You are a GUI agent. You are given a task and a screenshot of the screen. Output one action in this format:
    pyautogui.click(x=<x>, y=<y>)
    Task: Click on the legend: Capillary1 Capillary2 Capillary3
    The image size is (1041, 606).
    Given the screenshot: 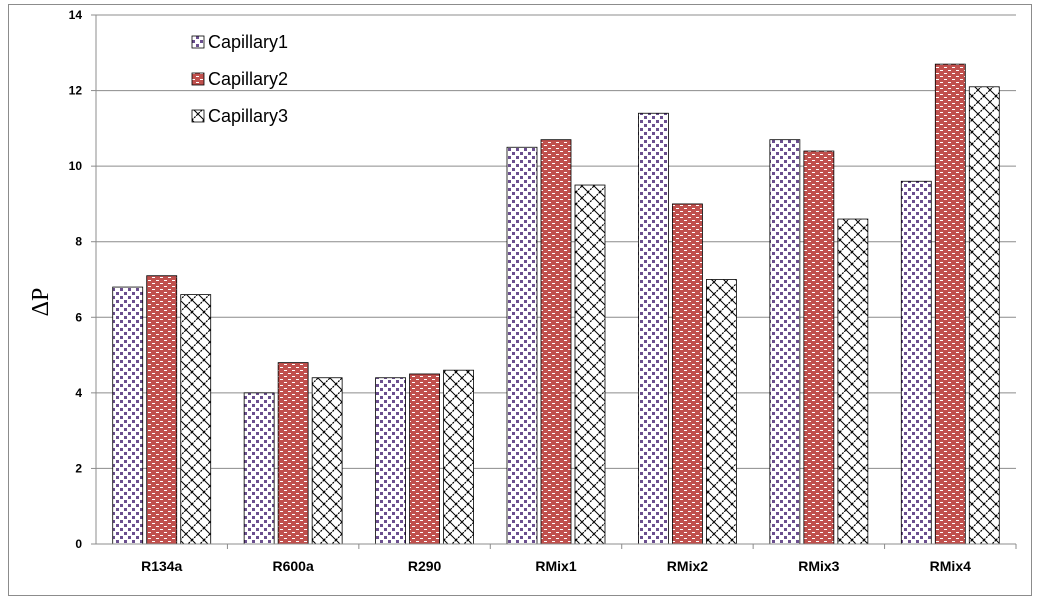 What is the action you would take?
    pyautogui.click(x=239, y=79)
    